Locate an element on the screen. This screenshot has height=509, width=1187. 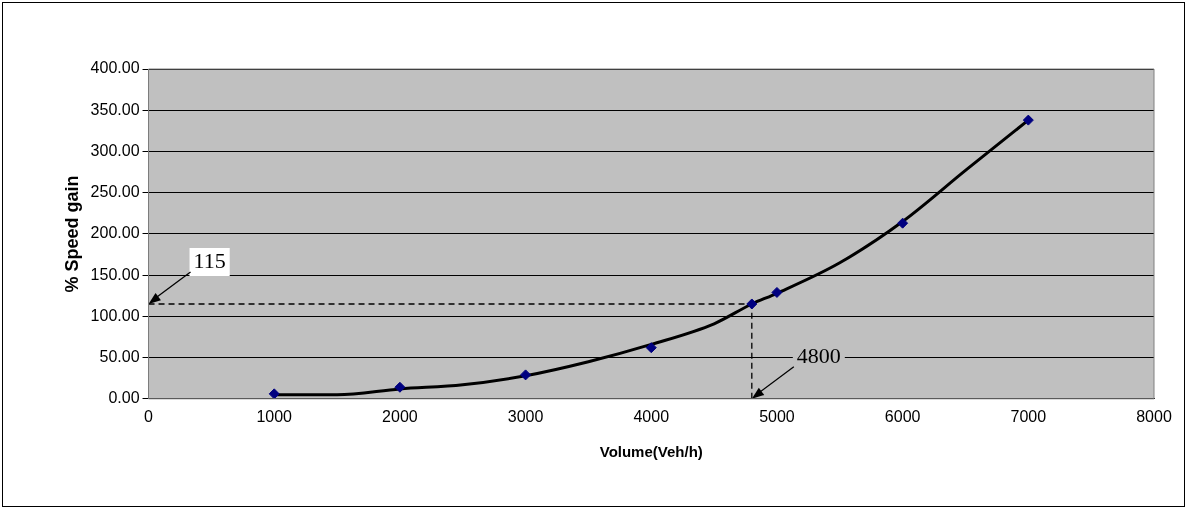
y-tick-label: 250.00 is located at coordinates (115, 192).